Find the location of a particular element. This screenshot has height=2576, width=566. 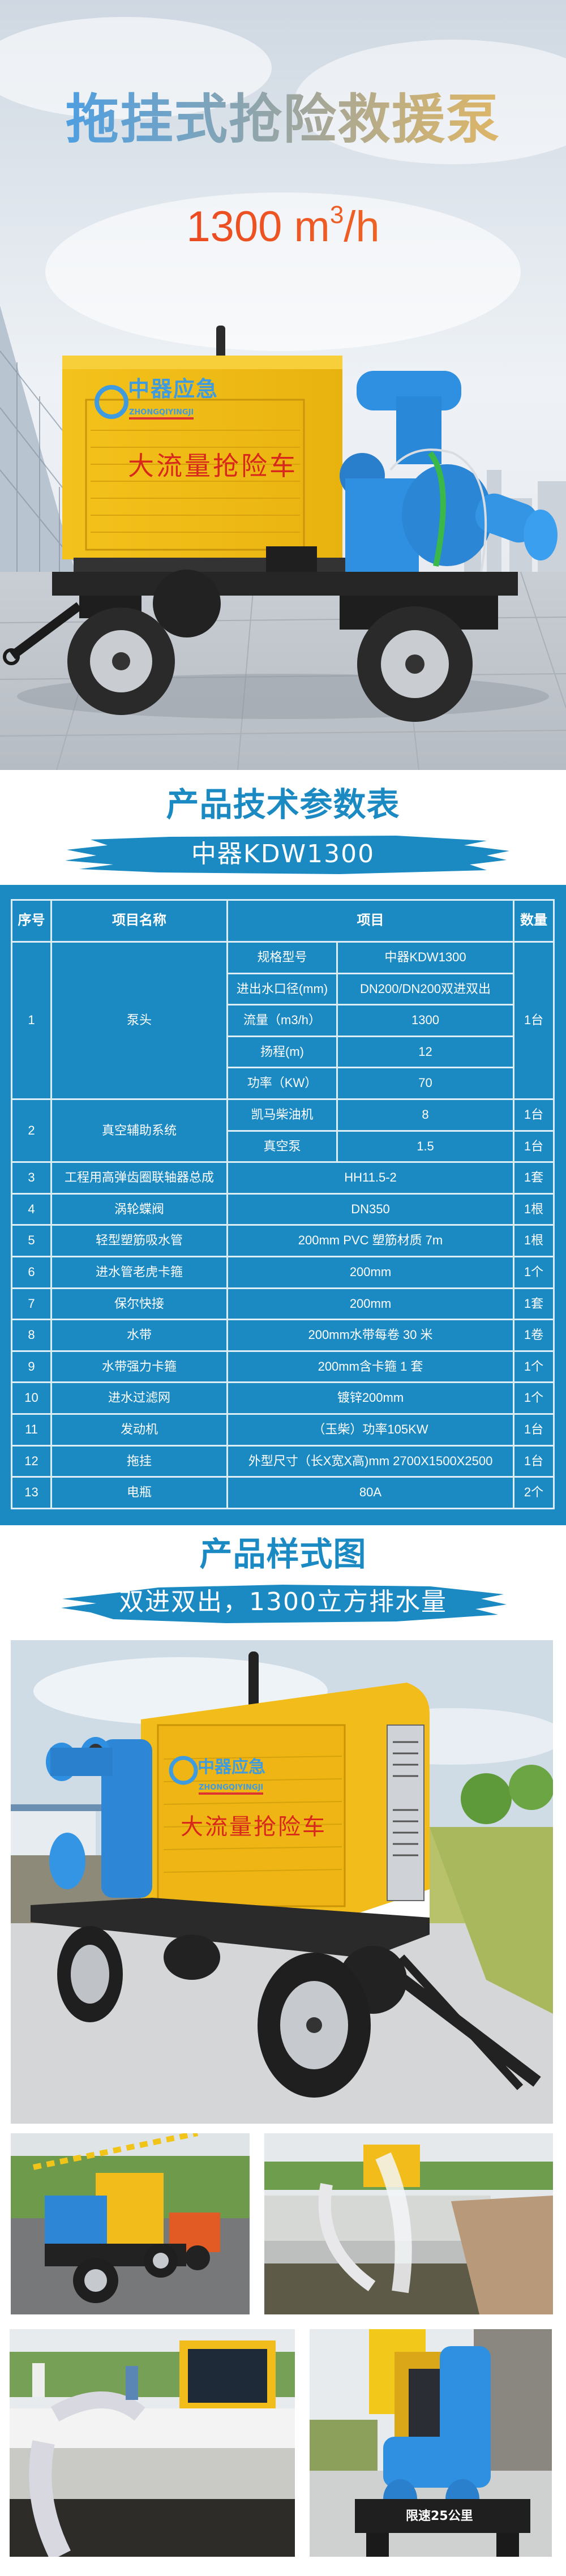

cell-spec-label: 规格型号 is located at coordinates (282, 957).